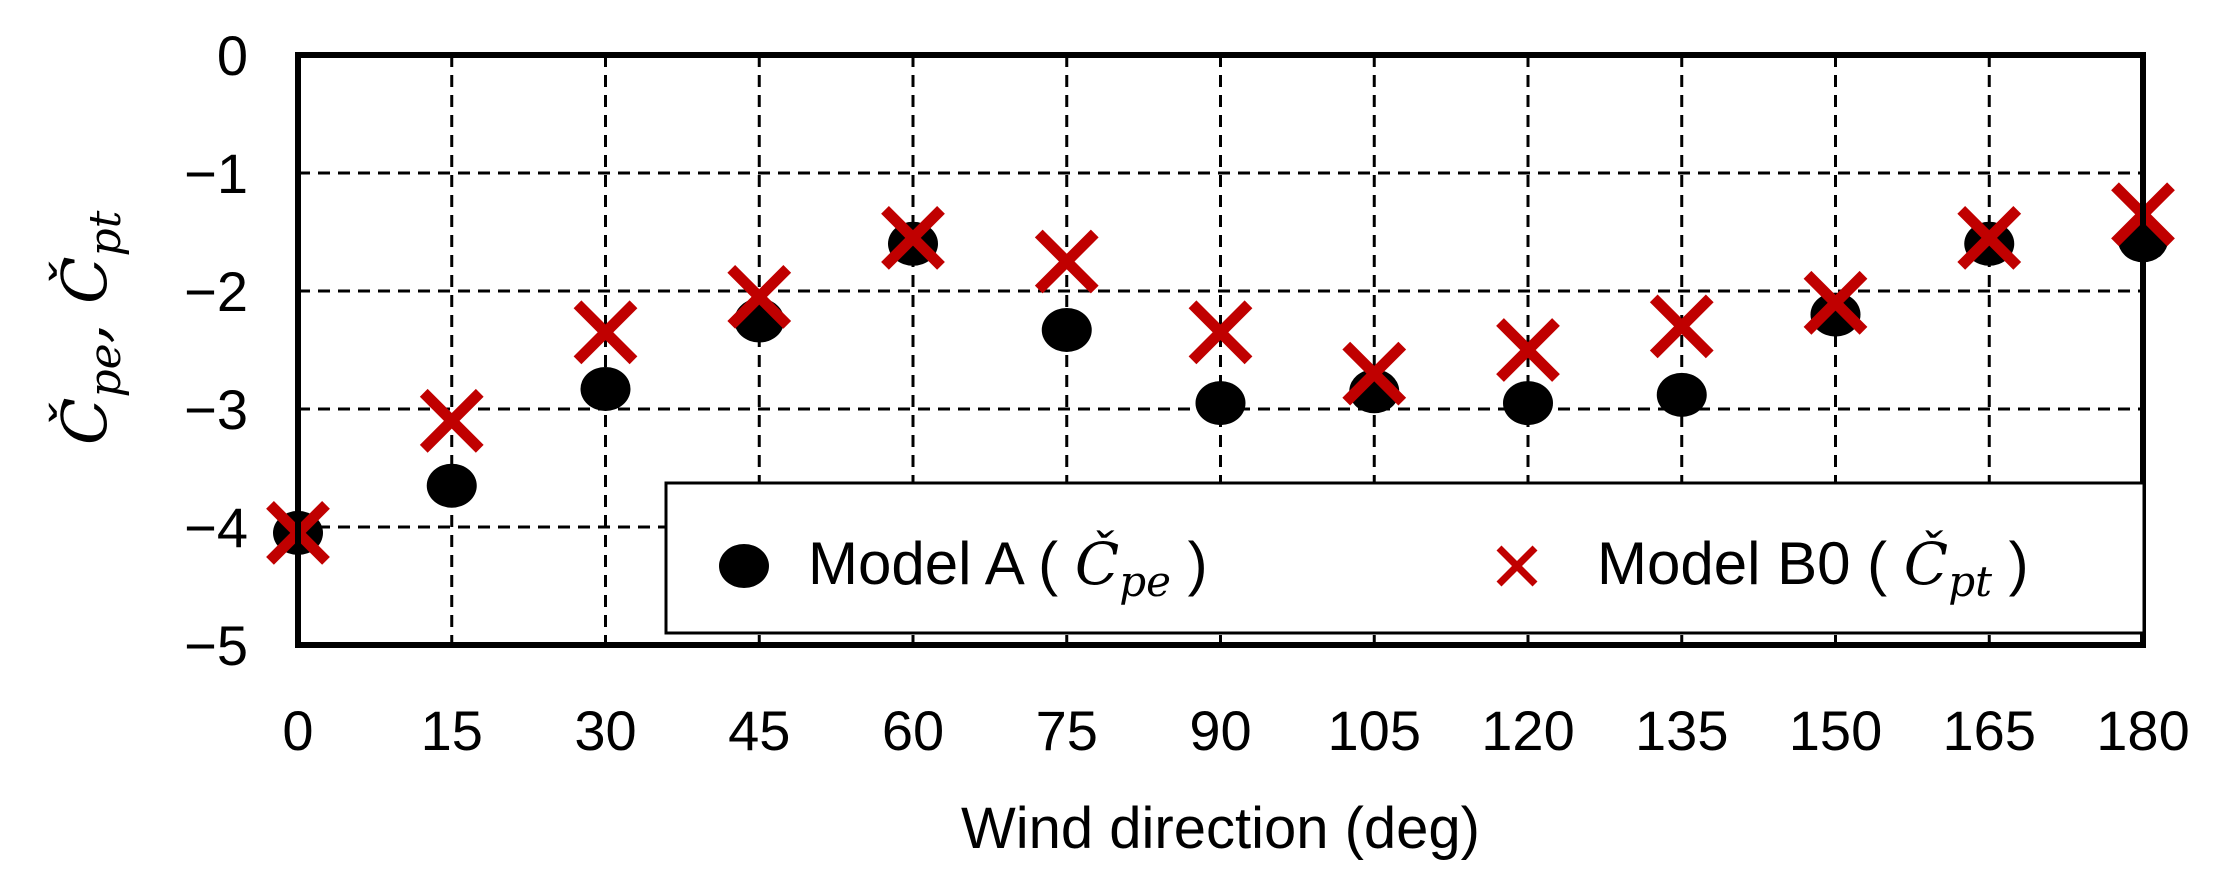 The image size is (2232, 883). What do you see at coordinates (216, 173) in the screenshot?
I see `y-tick-label: −1` at bounding box center [216, 173].